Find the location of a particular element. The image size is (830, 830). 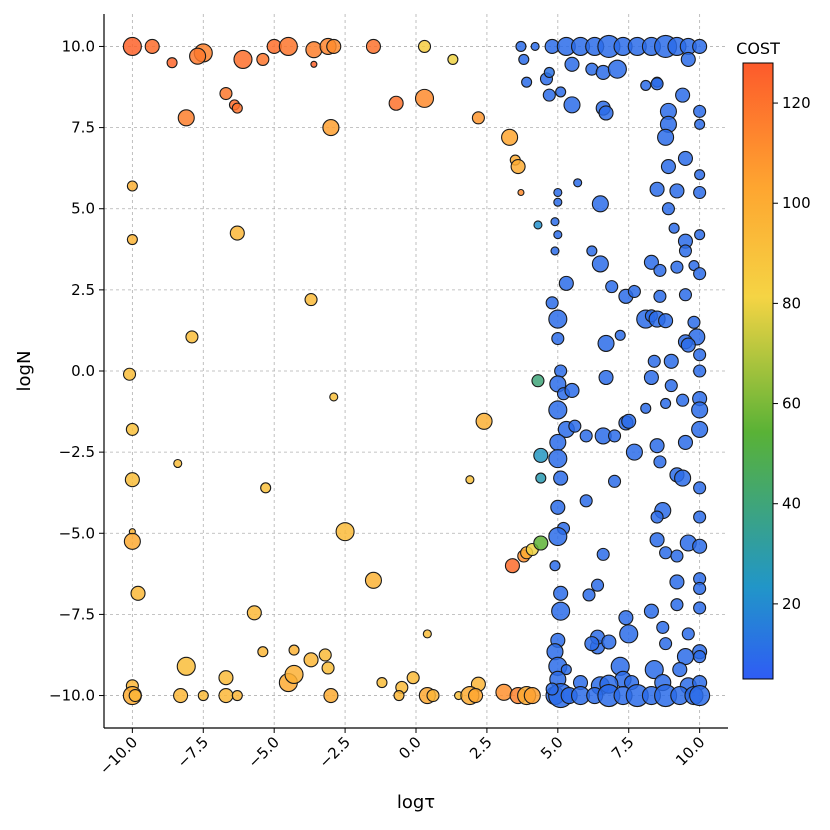

x-tick-label-4: 0.0 is located at coordinates (410, 748).